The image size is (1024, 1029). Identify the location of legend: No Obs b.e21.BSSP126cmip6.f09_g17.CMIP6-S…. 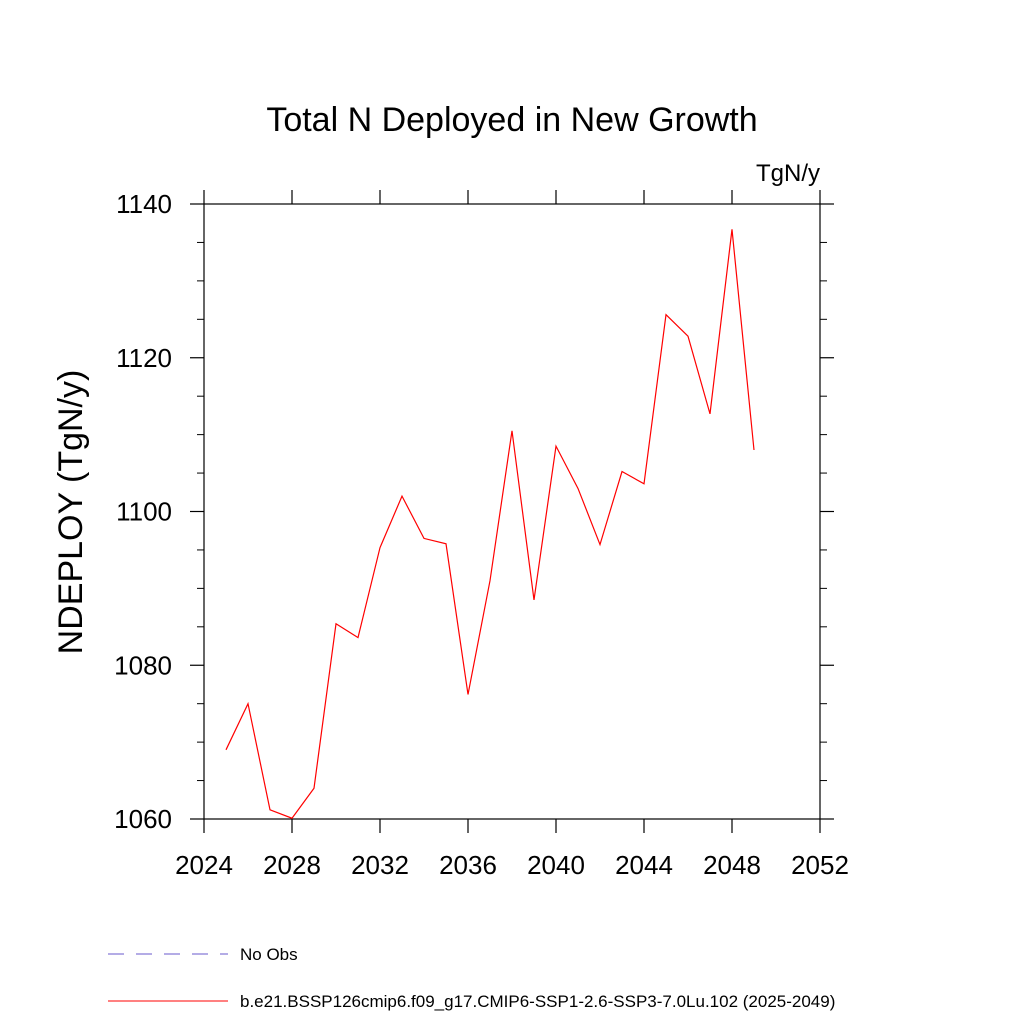
(471, 978).